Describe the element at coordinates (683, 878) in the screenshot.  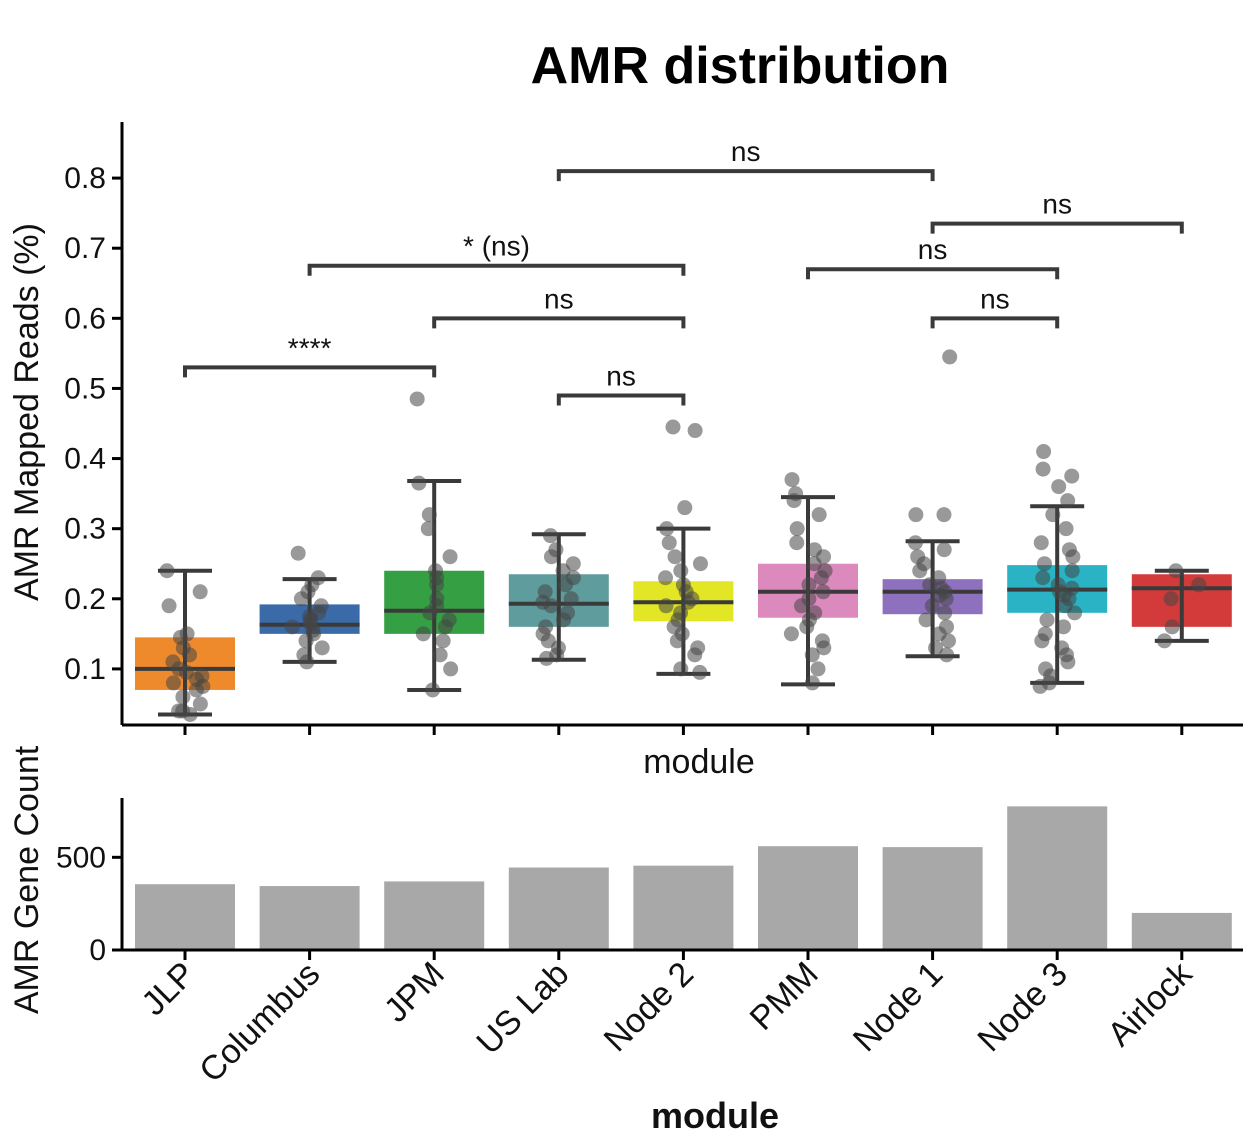
I see `bar-series` at that location.